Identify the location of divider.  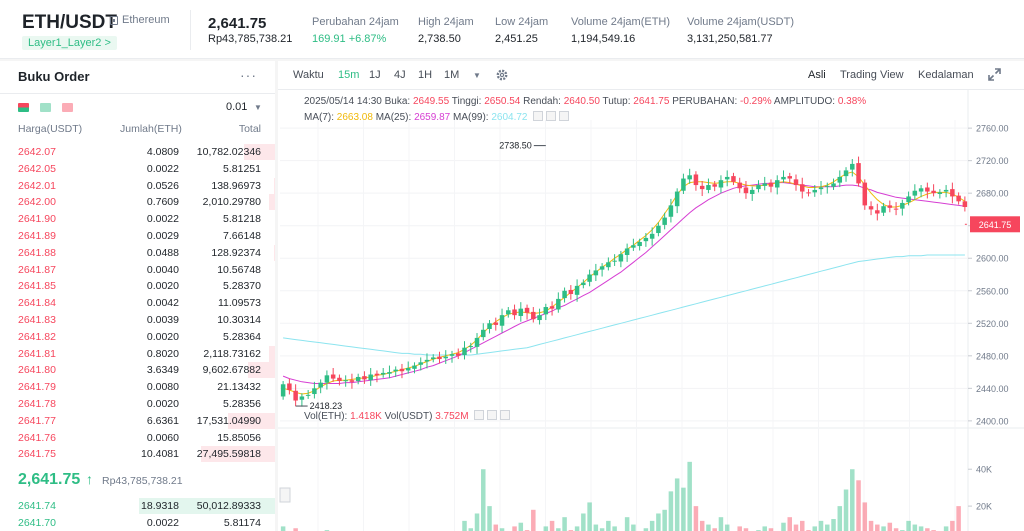
(651, 89).